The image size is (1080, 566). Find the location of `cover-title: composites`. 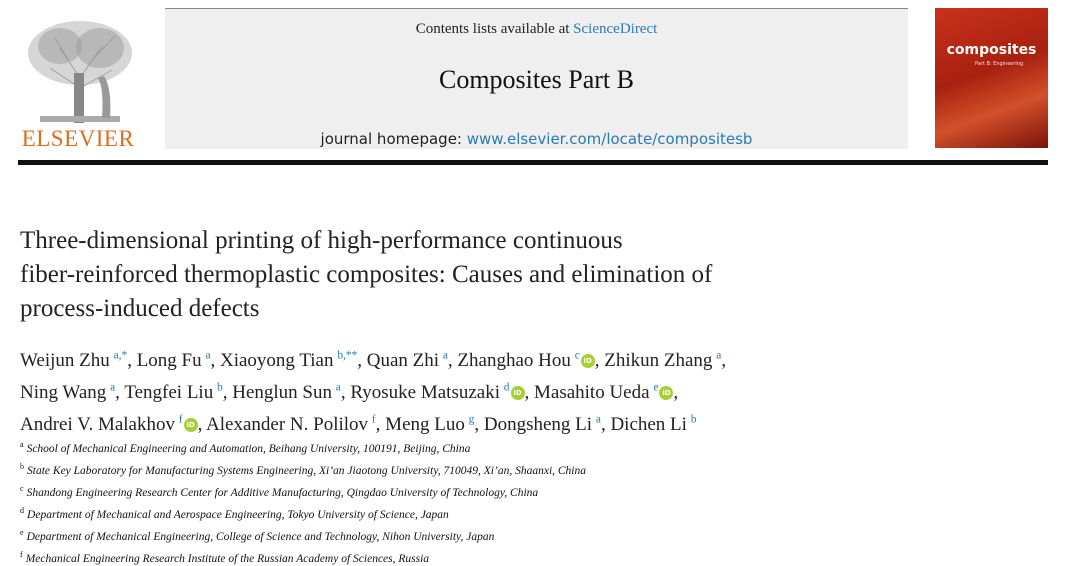

cover-title: composites is located at coordinates (991, 50).